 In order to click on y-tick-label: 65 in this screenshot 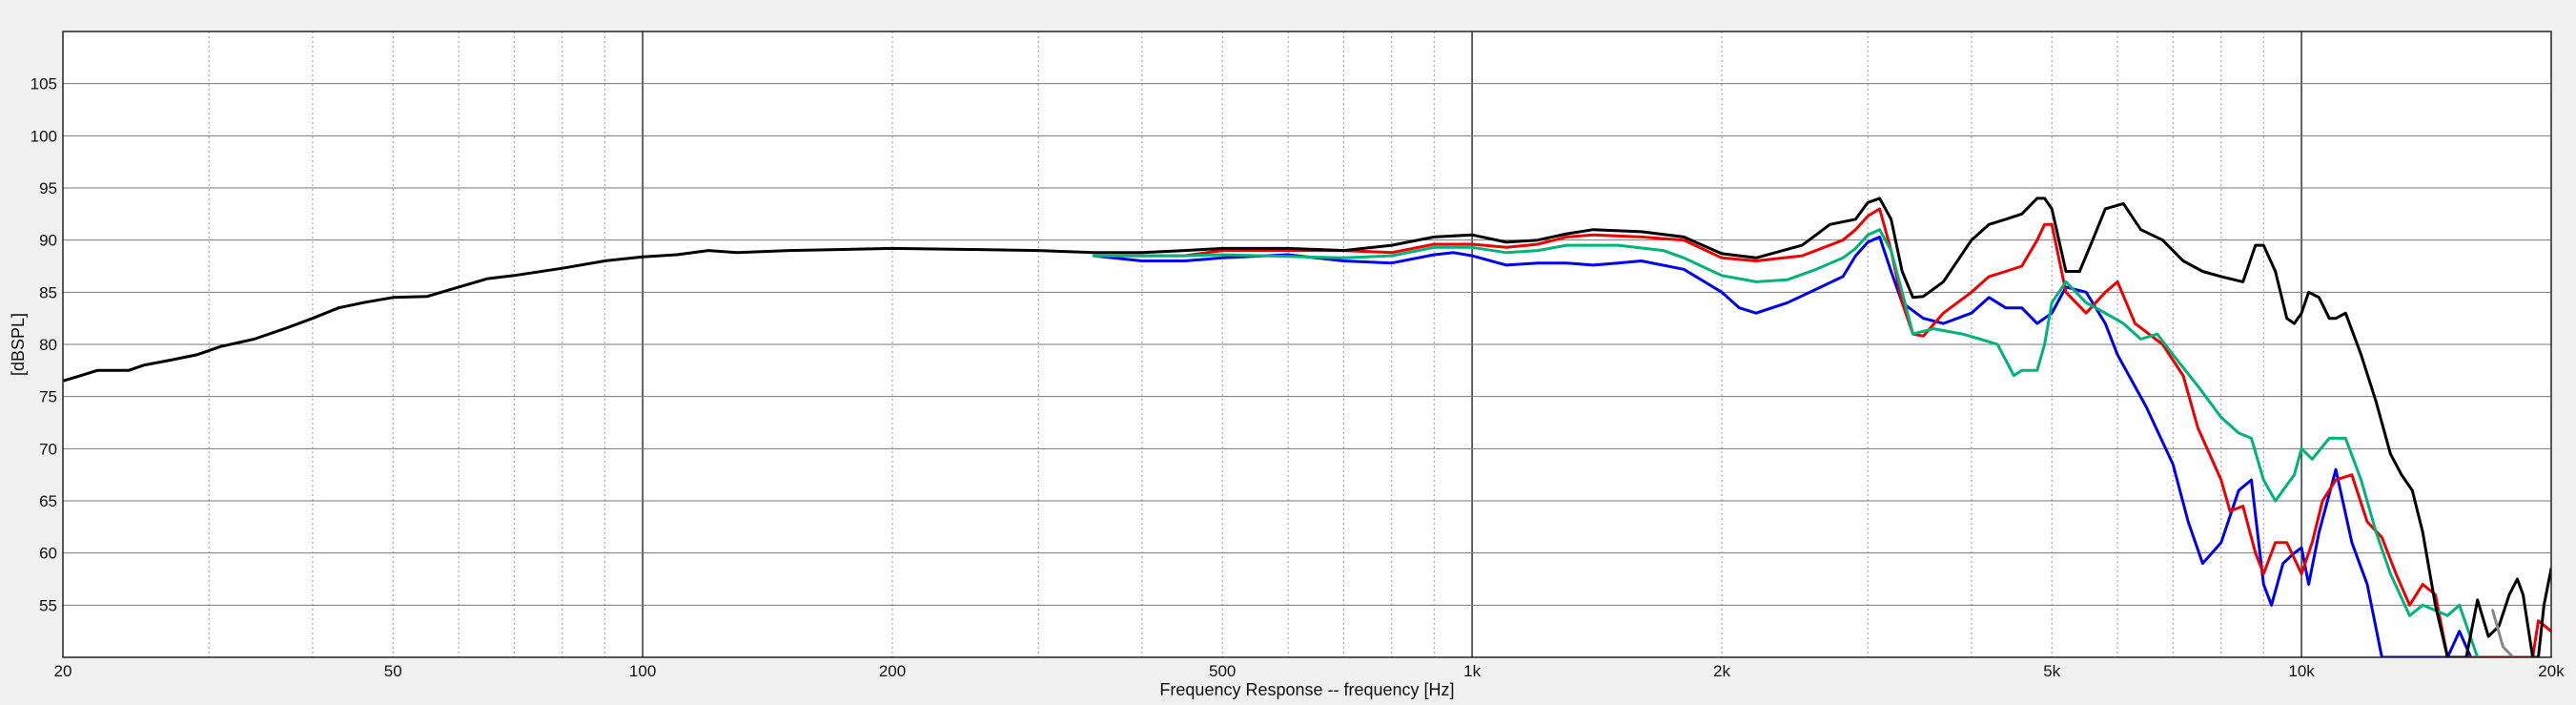, I will do `click(48, 501)`.